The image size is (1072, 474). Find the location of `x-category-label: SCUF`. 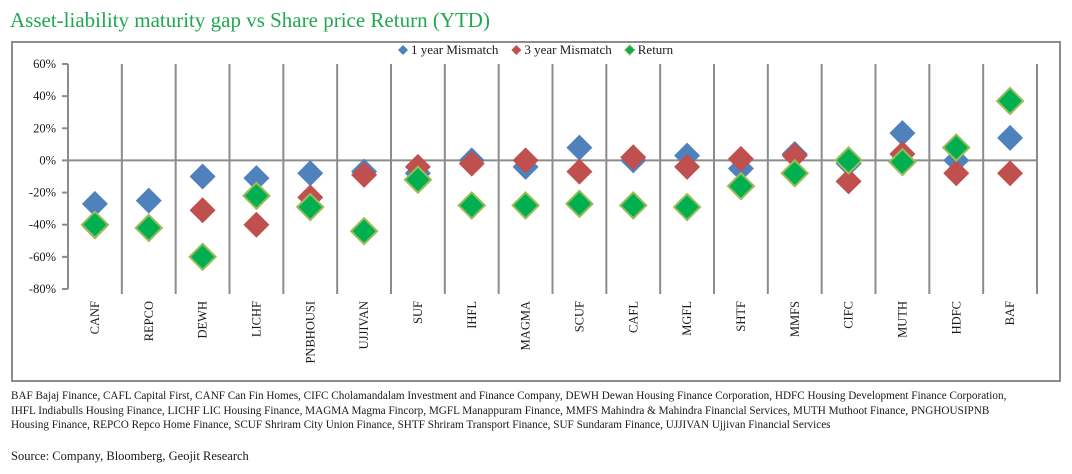

x-category-label: SCUF is located at coordinates (579, 316).